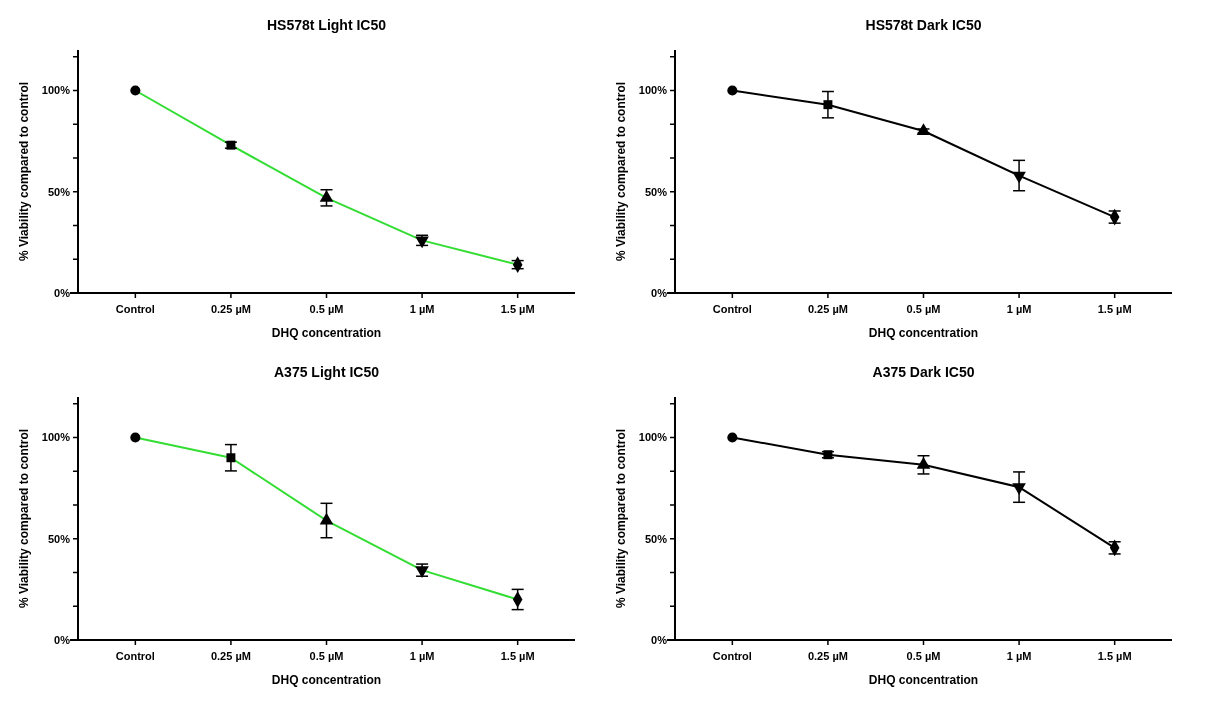 The height and width of the screenshot is (711, 1211). I want to click on chart-title: A375 Dark IC50, so click(923, 372).